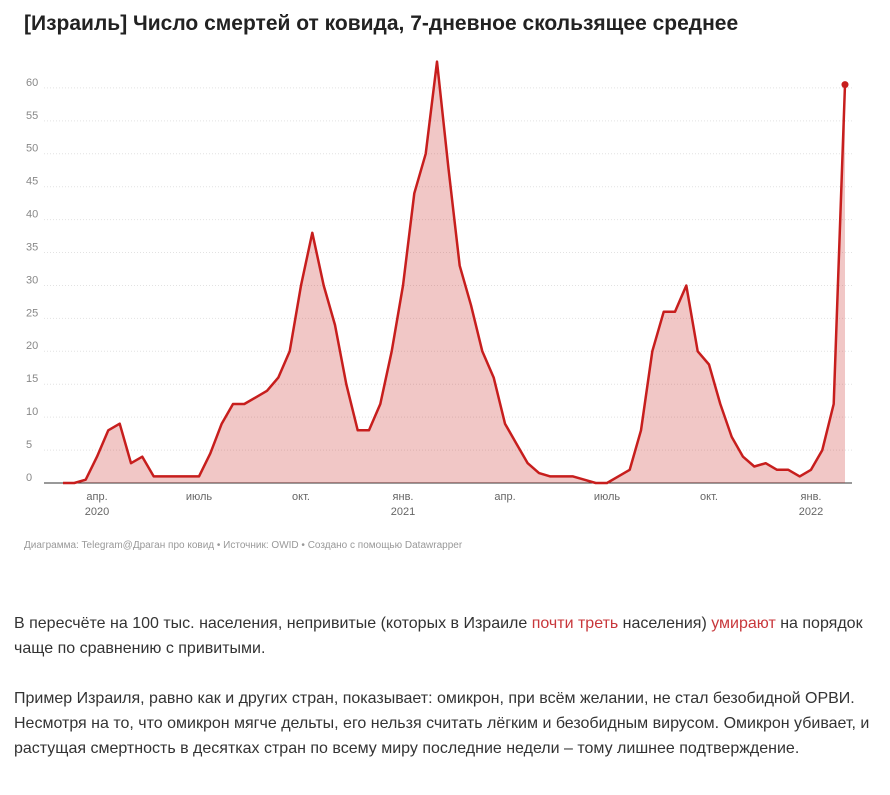  What do you see at coordinates (32, 346) in the screenshot?
I see `y-tick-label: 20` at bounding box center [32, 346].